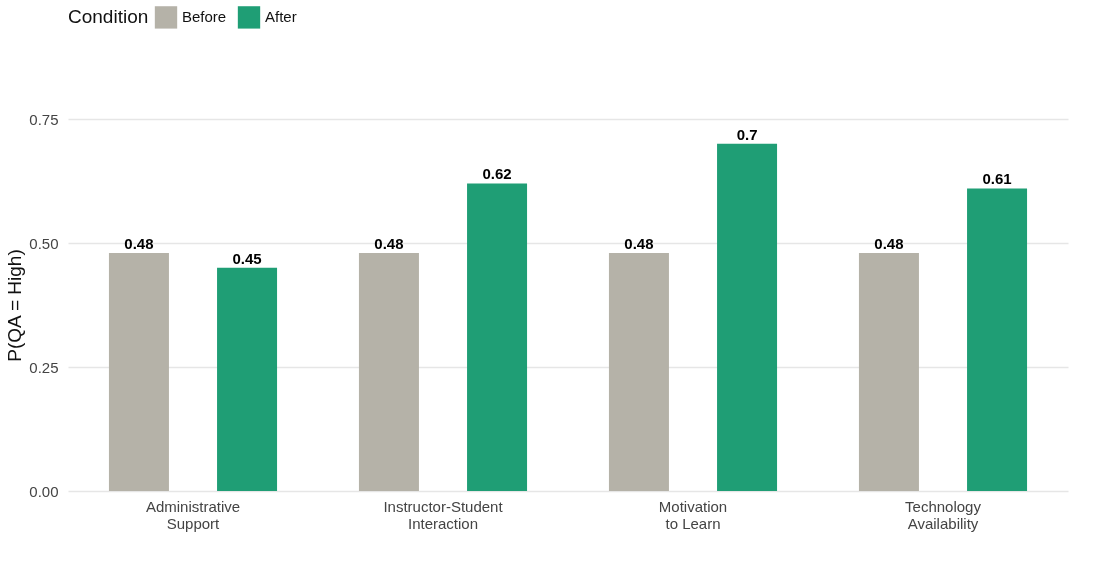 The image size is (1098, 563). I want to click on y-tick-label: 0.50, so click(44, 243).